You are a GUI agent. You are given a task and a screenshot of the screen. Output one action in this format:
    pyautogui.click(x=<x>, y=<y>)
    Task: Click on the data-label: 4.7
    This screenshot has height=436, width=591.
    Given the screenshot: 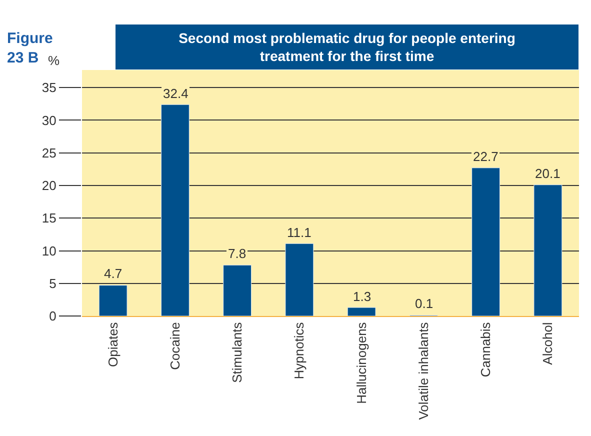 What is the action you would take?
    pyautogui.click(x=113, y=273)
    